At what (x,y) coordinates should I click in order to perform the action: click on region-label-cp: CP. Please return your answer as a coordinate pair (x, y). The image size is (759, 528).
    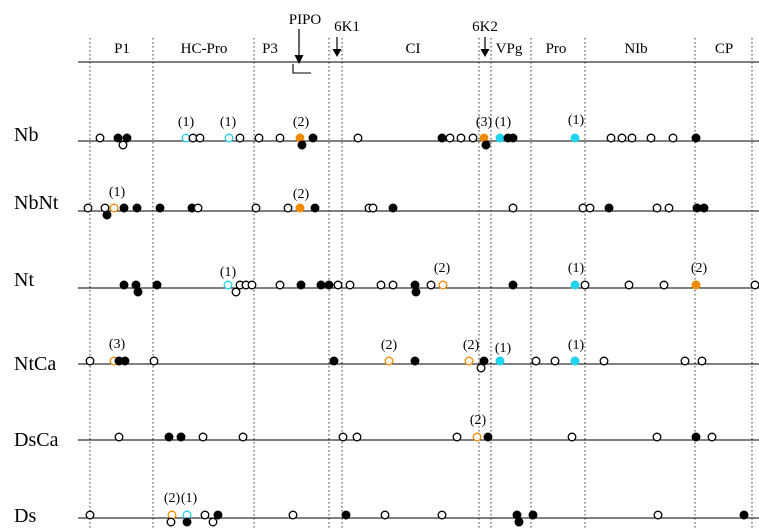
    Looking at the image, I should click on (724, 49).